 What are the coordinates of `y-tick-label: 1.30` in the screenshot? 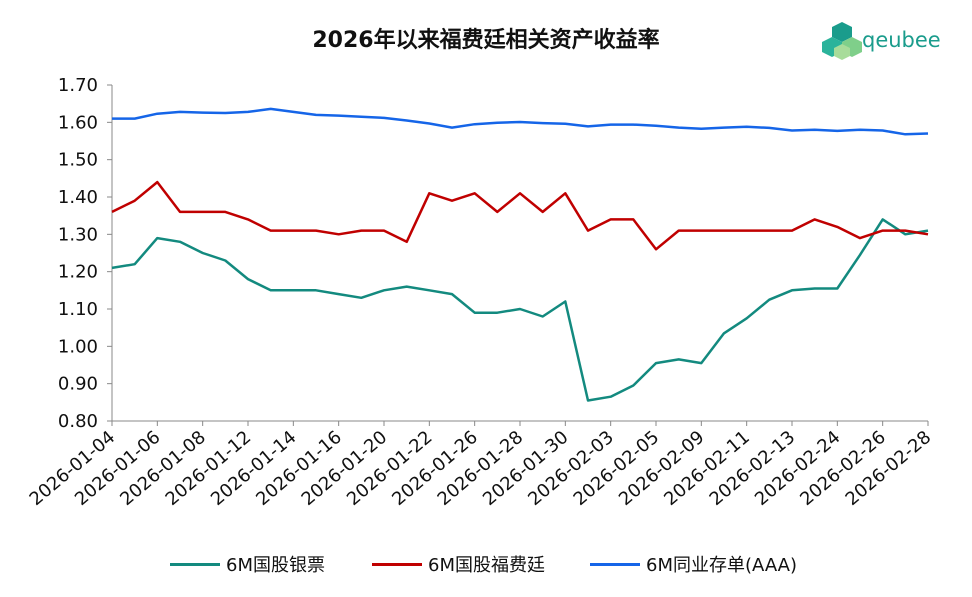 It's located at (78, 234).